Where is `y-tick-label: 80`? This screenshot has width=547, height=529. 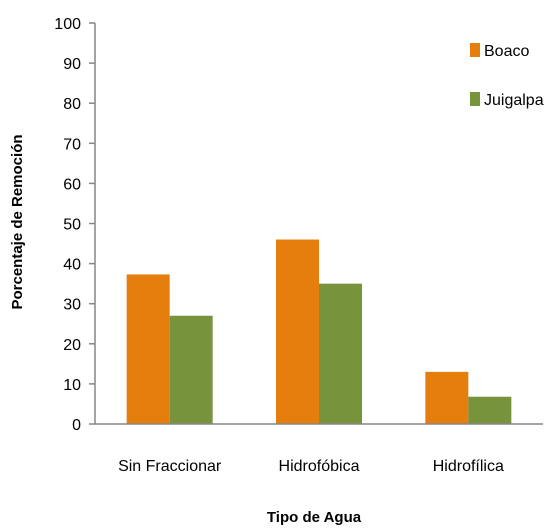
y-tick-label: 80 is located at coordinates (72, 104).